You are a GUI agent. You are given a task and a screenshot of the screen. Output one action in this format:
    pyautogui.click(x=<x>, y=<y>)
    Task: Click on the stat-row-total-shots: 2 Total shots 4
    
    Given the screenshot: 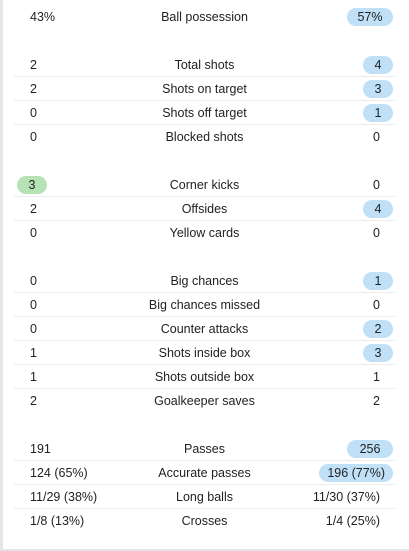 What is the action you would take?
    pyautogui.click(x=204, y=65)
    